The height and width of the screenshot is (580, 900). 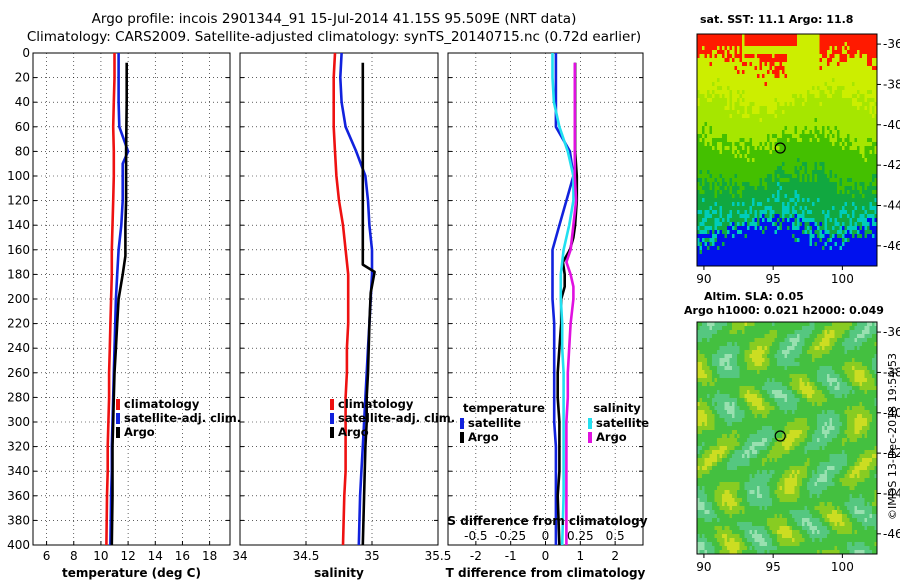 I want to click on temperature-xtick-label: 8, so click(x=74, y=556).